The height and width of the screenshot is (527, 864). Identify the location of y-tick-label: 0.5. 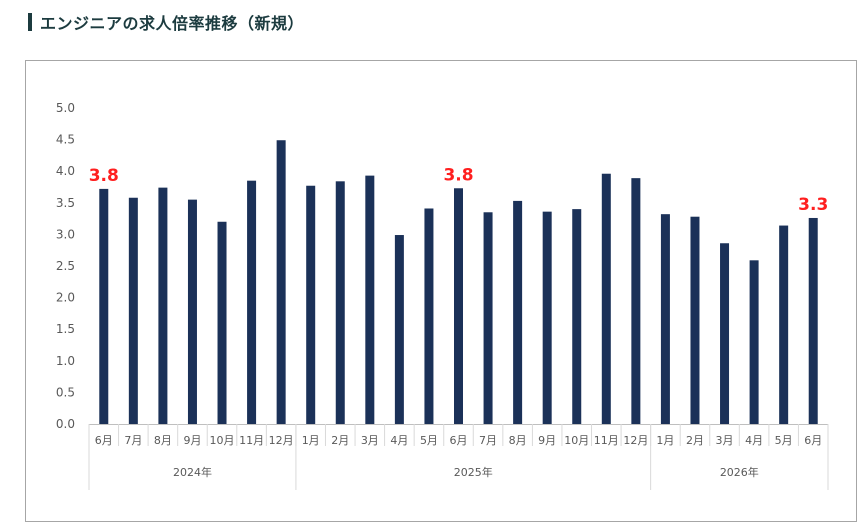
(65, 392).